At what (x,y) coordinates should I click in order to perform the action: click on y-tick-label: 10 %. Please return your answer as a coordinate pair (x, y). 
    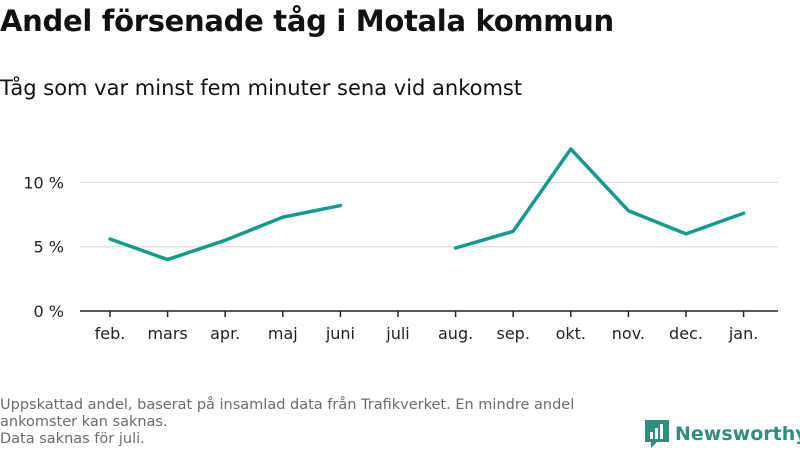
    Looking at the image, I should click on (43, 182).